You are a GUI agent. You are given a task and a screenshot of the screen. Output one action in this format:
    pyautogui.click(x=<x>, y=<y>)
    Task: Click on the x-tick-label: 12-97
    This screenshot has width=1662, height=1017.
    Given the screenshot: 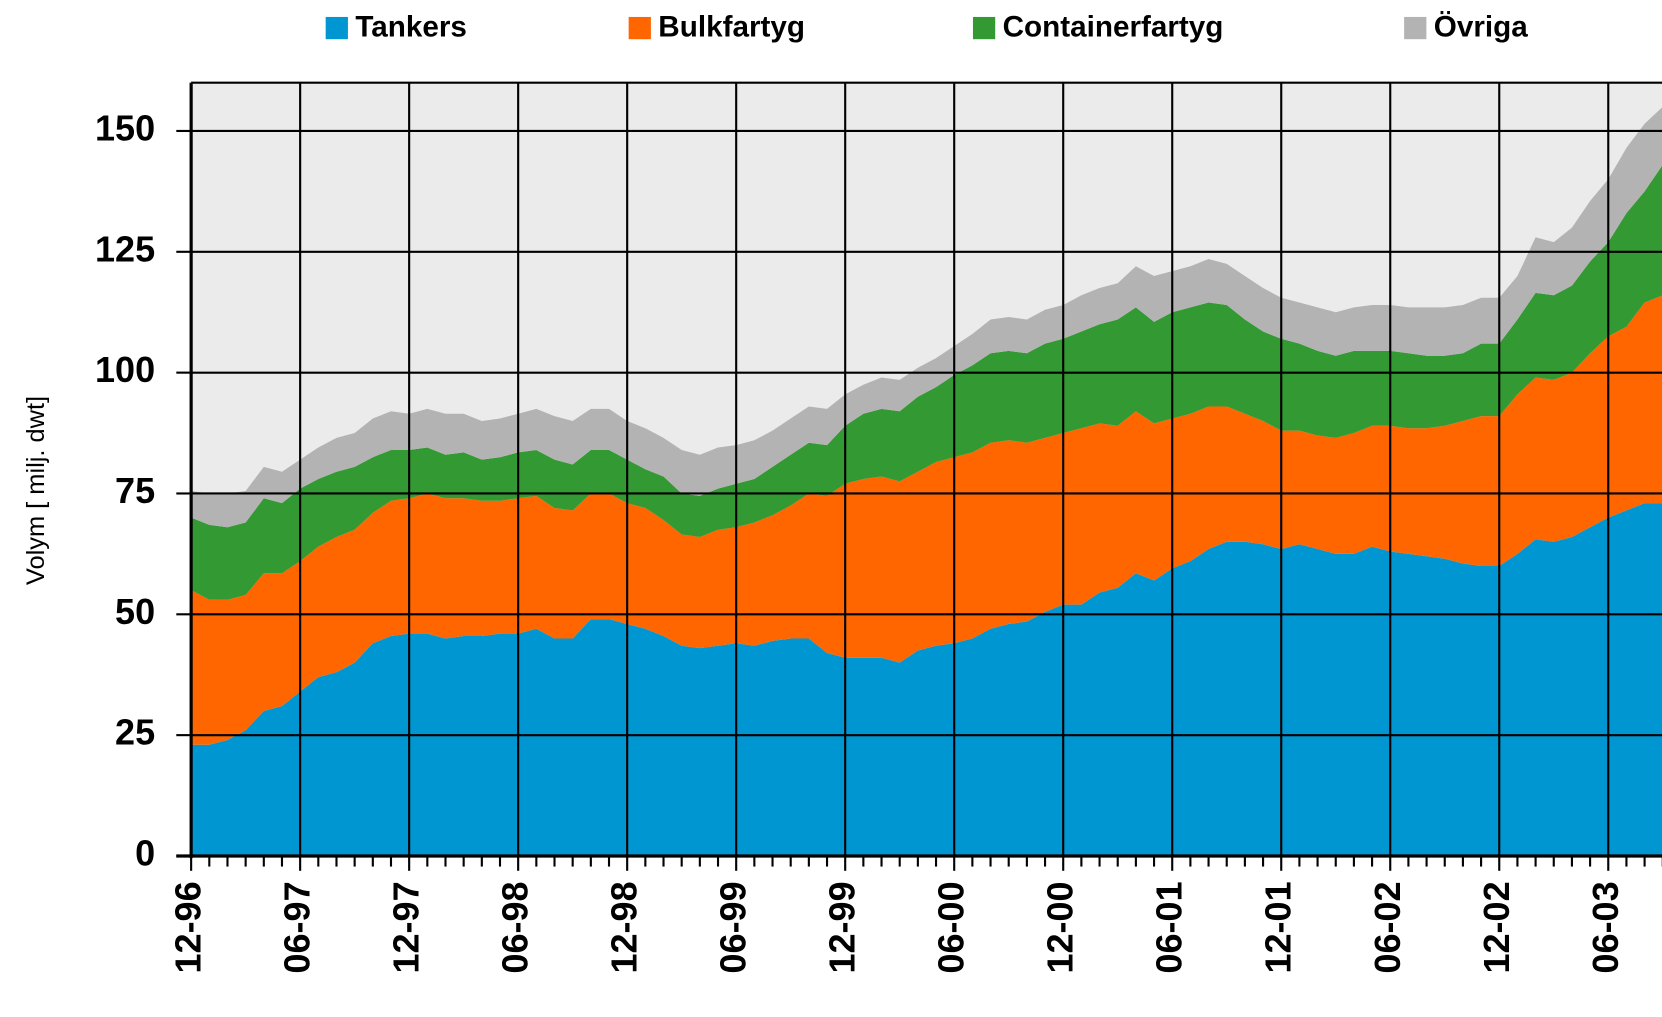 What is the action you would take?
    pyautogui.click(x=406, y=927)
    